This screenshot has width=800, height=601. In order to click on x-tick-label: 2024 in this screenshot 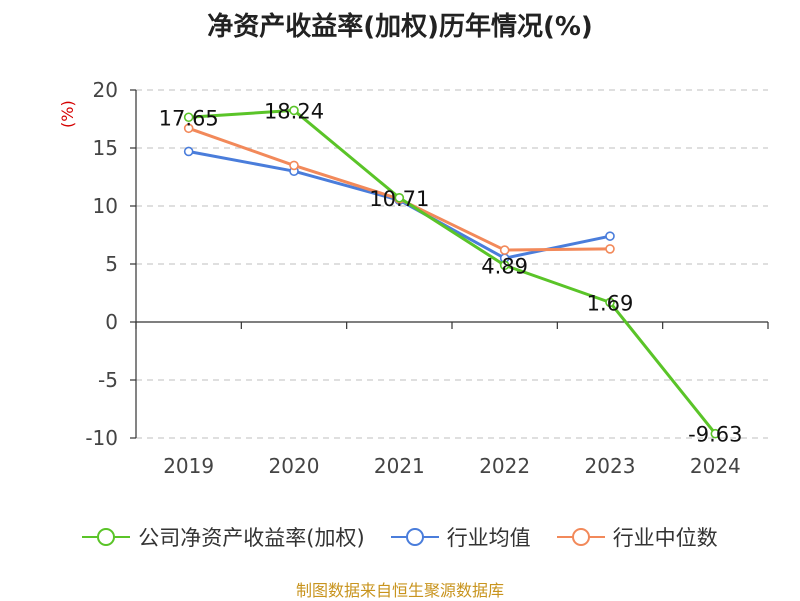, I will do `click(715, 466)`.